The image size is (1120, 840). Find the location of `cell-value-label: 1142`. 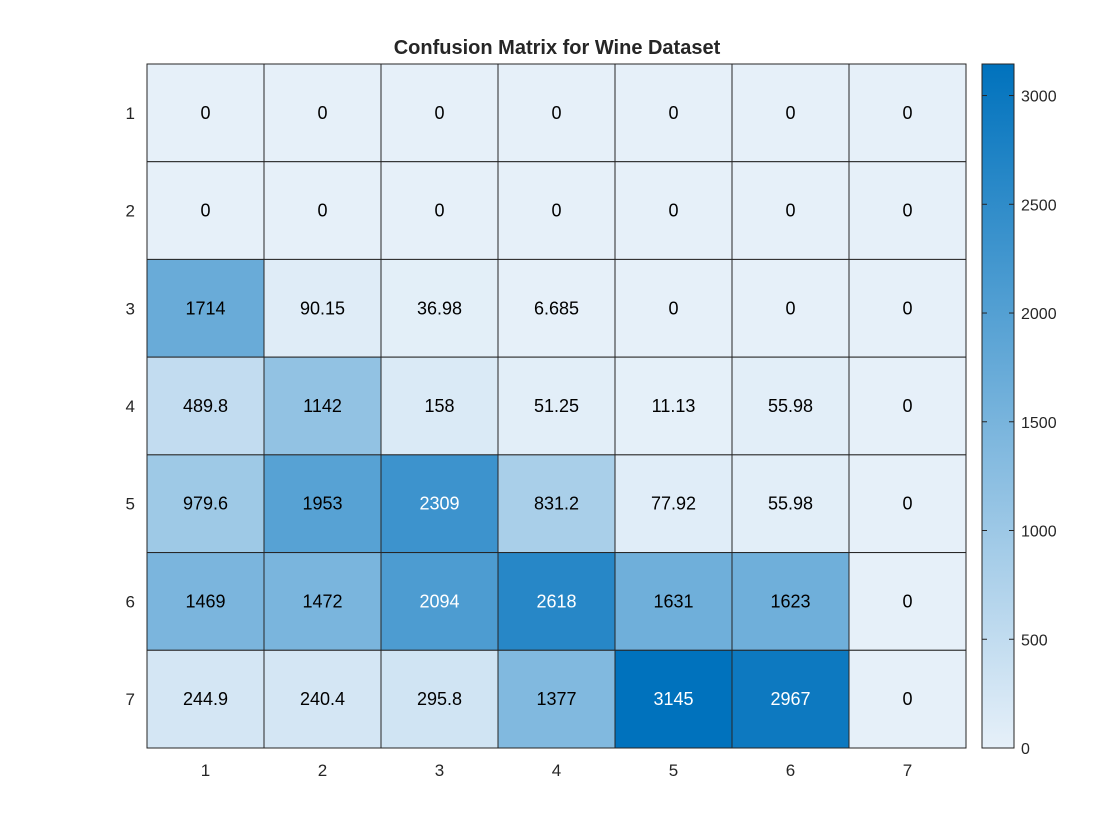

cell-value-label: 1142 is located at coordinates (322, 406).